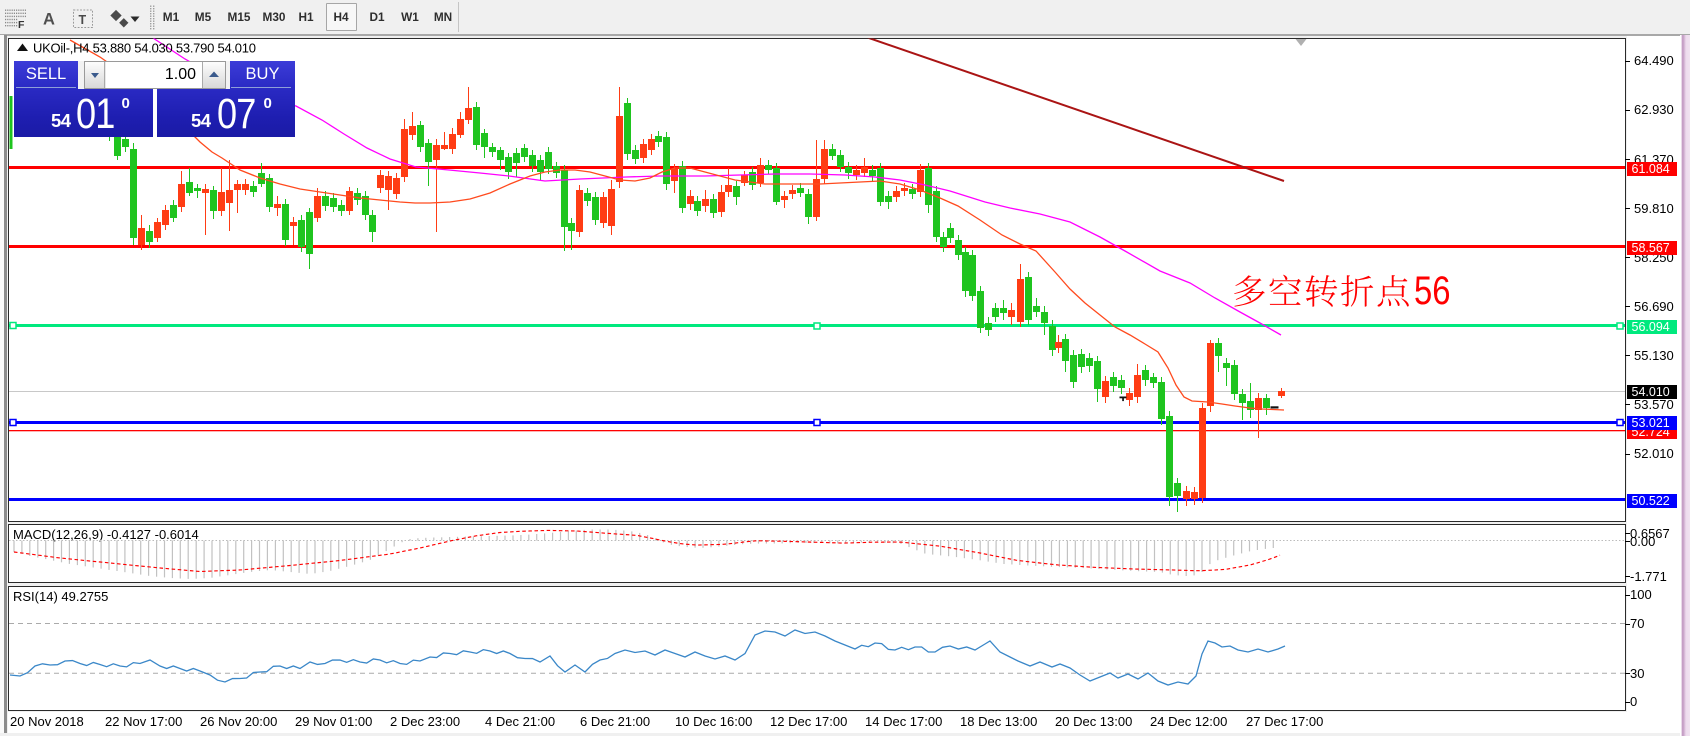 The width and height of the screenshot is (1690, 736). What do you see at coordinates (21, 25) in the screenshot?
I see `svg-text: F` at bounding box center [21, 25].